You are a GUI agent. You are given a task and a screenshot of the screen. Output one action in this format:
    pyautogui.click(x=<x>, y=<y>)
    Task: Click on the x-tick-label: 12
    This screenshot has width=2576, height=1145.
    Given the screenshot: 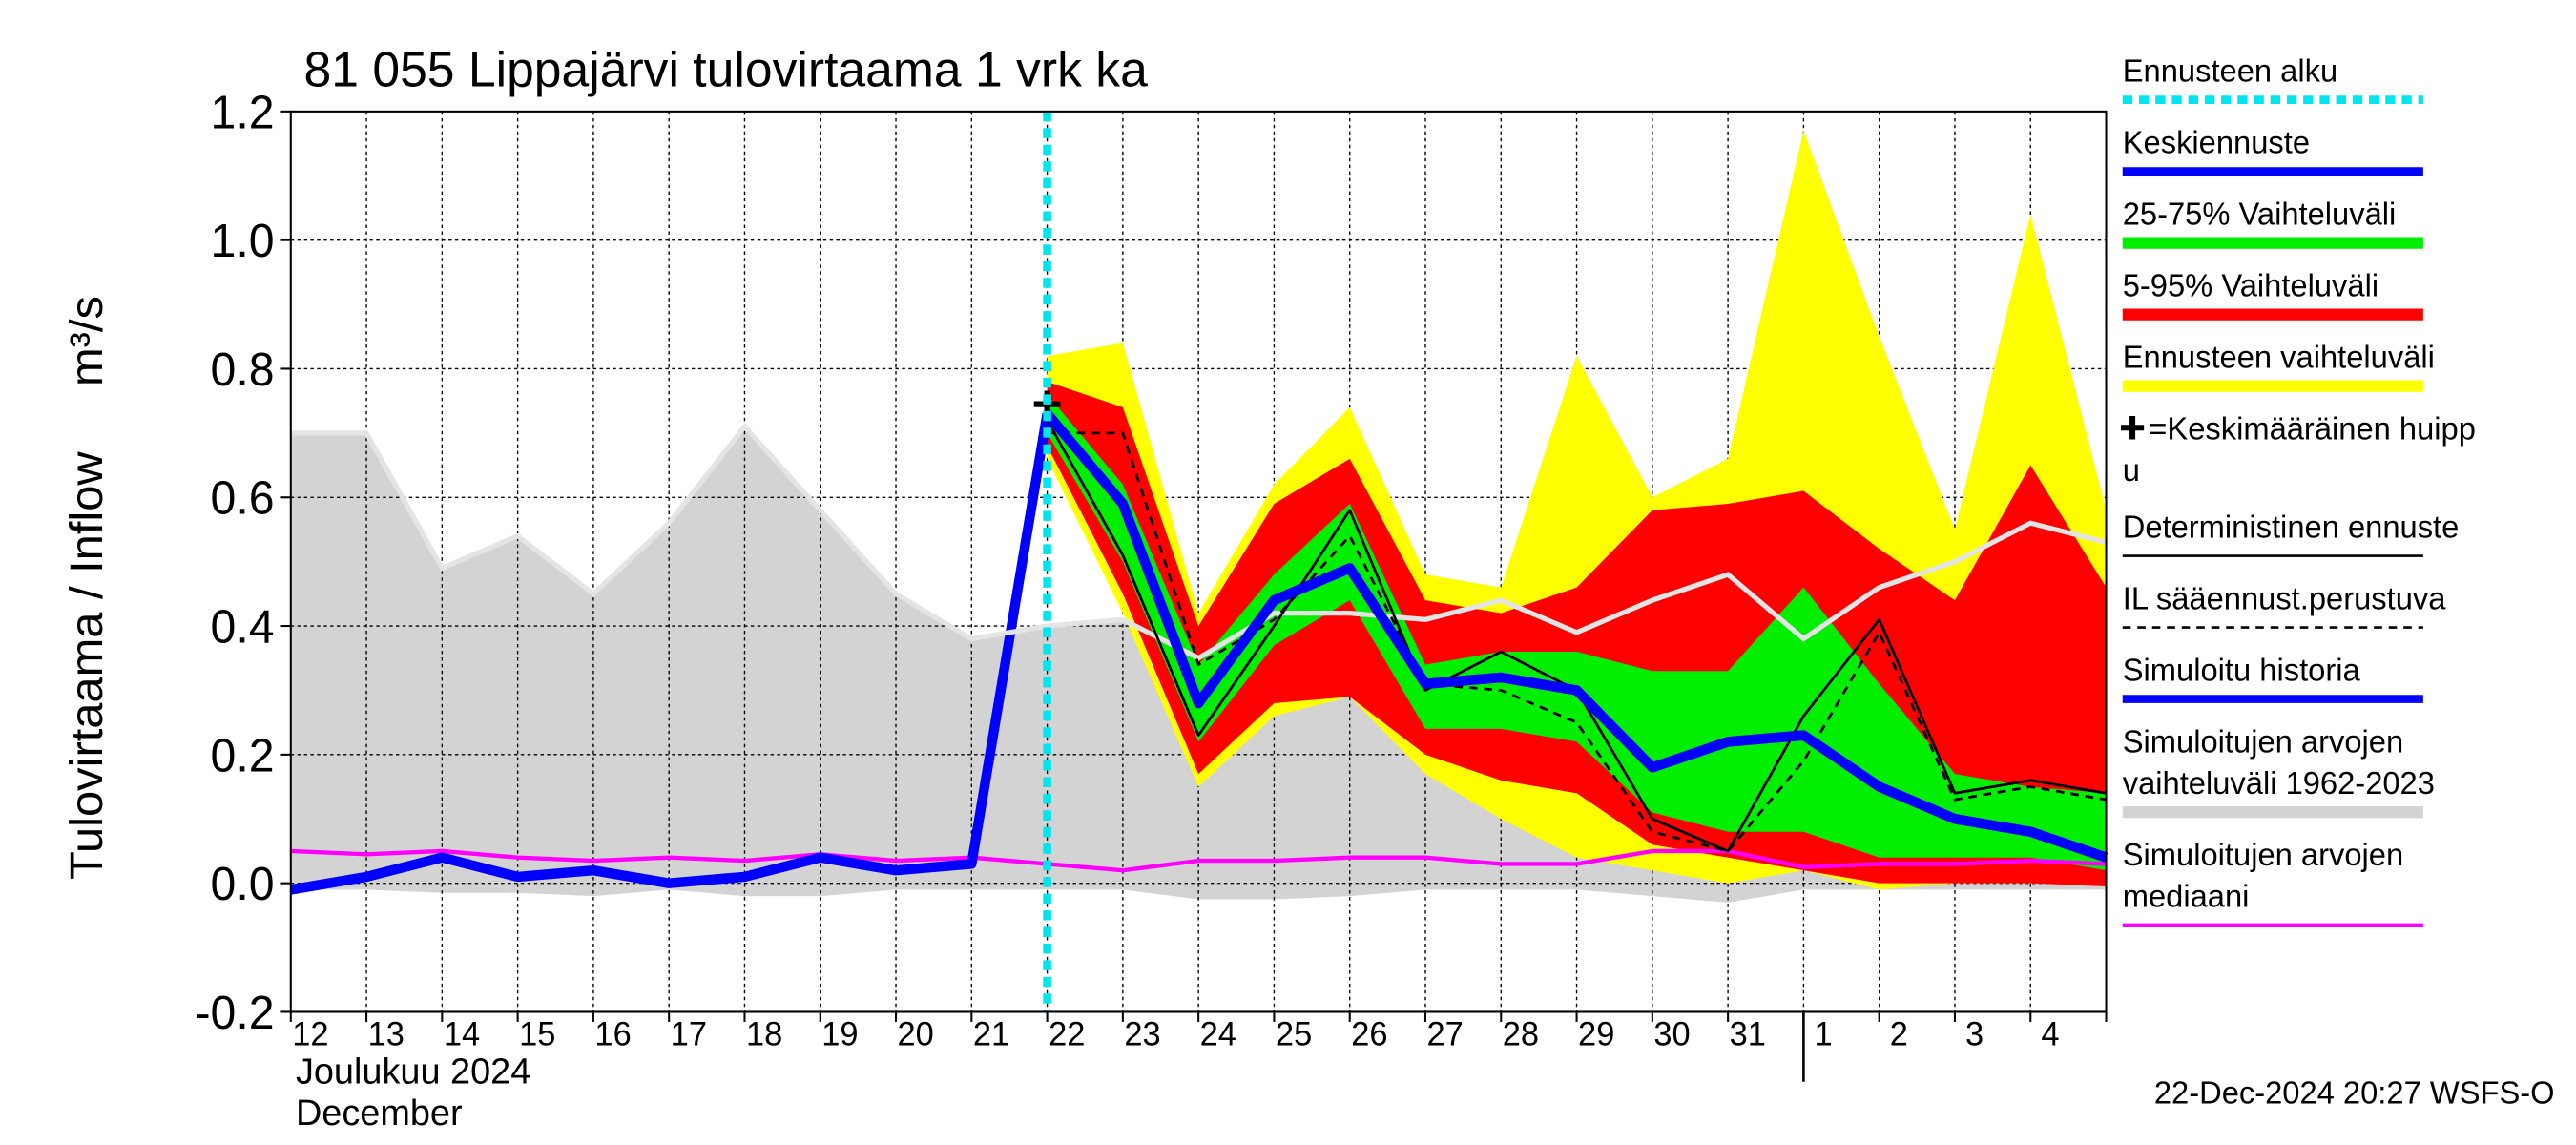 What is the action you would take?
    pyautogui.click(x=310, y=1034)
    